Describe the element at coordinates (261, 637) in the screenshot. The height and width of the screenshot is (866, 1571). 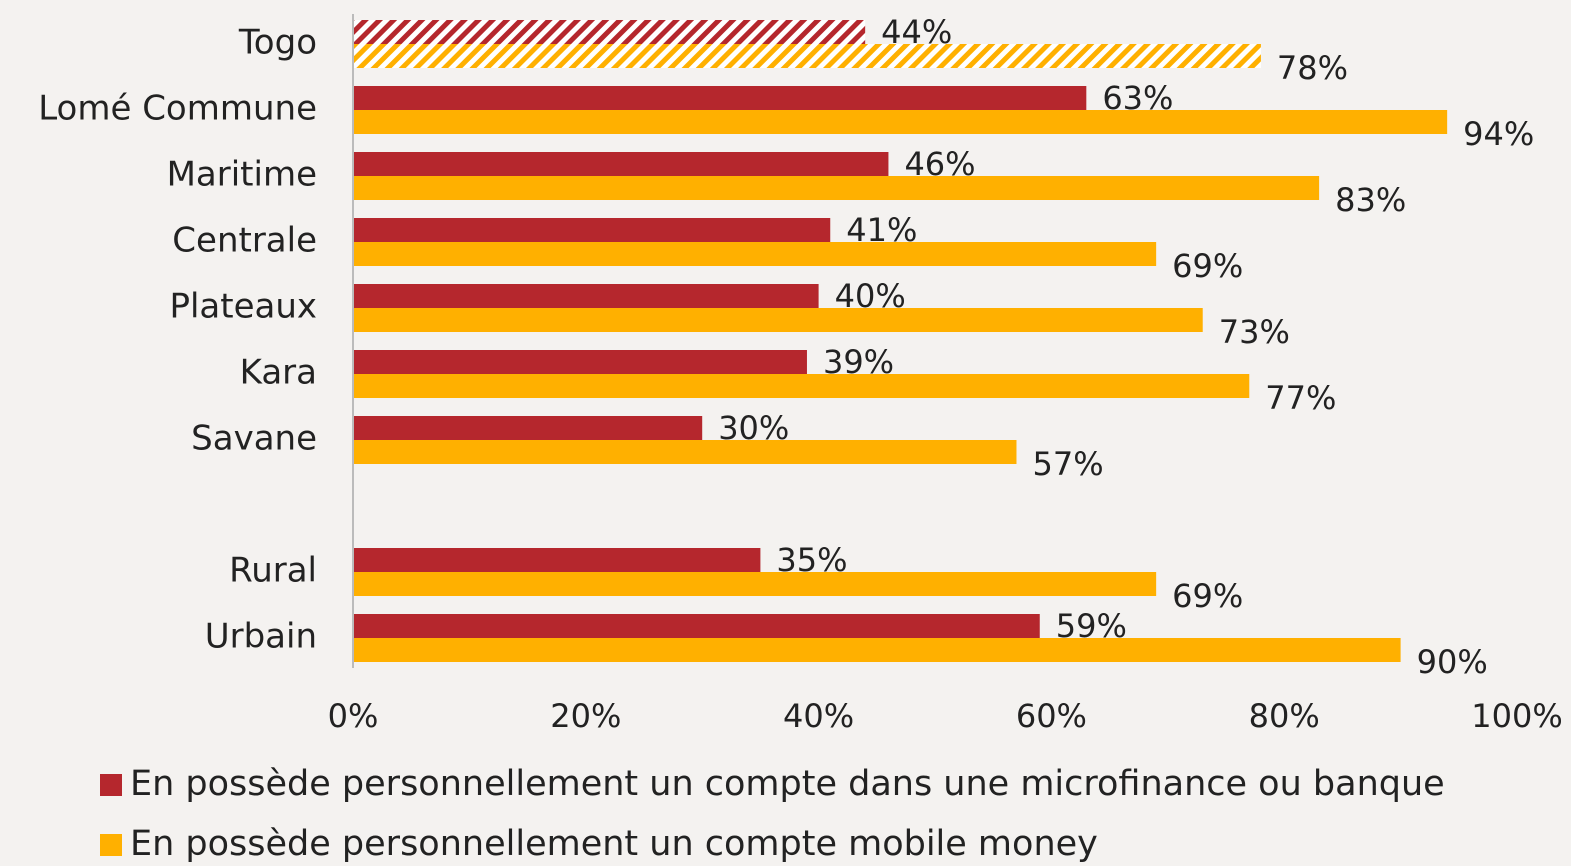
I see `category-label: Urbain` at that location.